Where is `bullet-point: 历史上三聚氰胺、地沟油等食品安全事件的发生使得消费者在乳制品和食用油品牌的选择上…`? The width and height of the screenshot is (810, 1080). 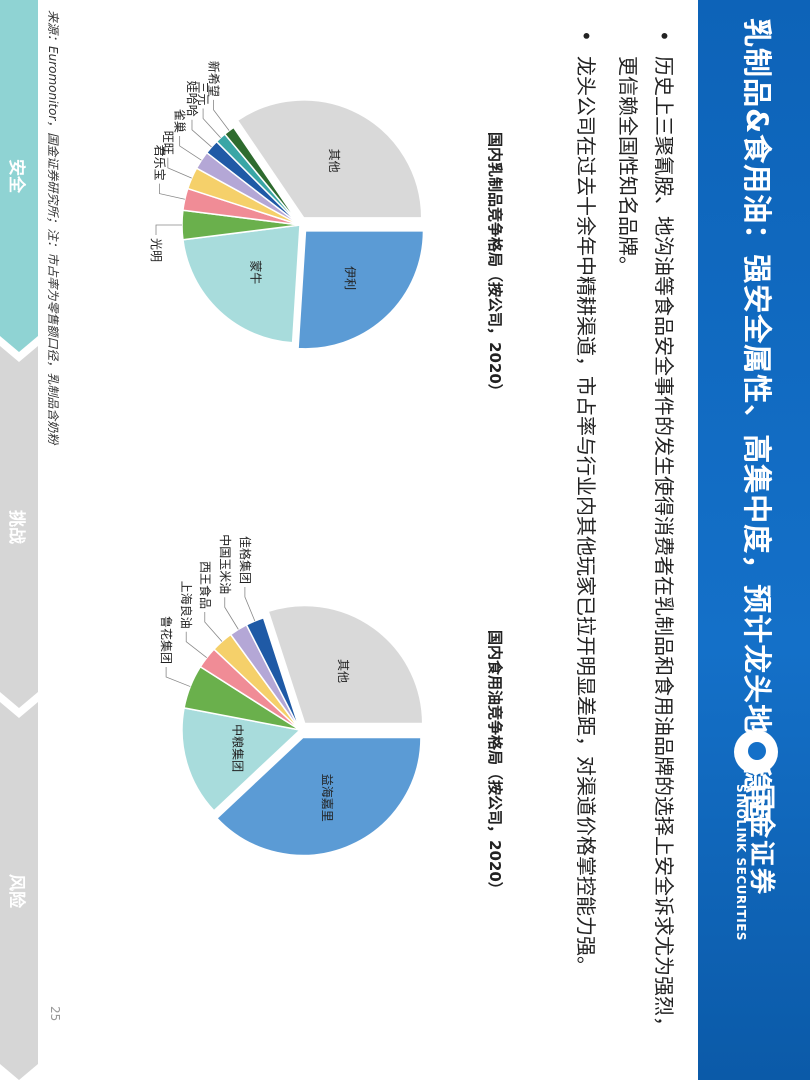
bullet-point: 历史上三聚氰胺、地沟油等食品安全事件的发生使得消费者在乳制品和食用油品牌的选择上… is located at coordinates (646, 540).